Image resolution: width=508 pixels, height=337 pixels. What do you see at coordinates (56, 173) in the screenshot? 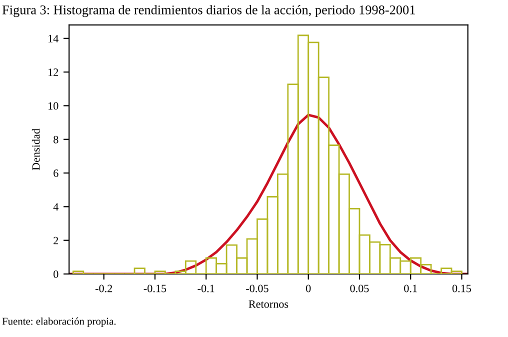
I see `y-tick-label: 6` at bounding box center [56, 173].